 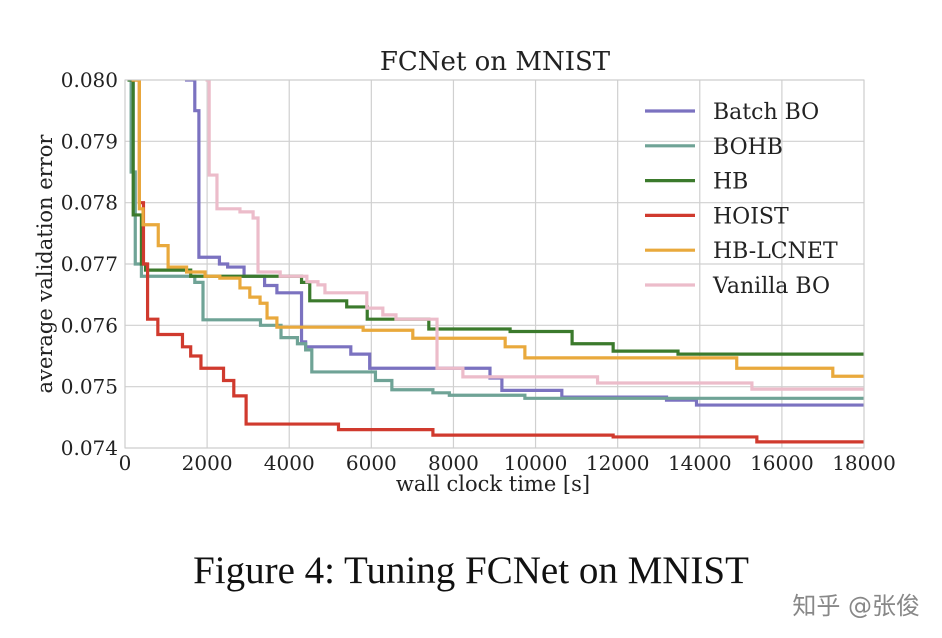 What do you see at coordinates (125, 463) in the screenshot?
I see `x-tick-label: 0` at bounding box center [125, 463].